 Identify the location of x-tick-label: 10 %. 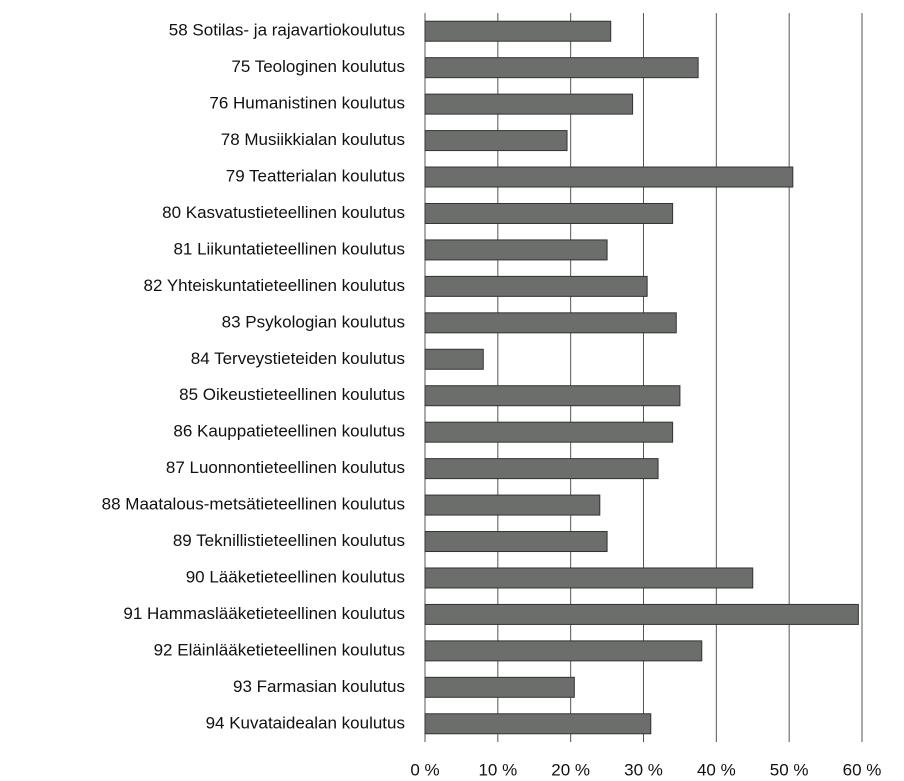
(497, 769).